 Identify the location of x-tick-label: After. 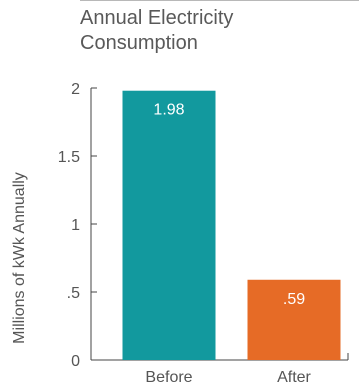
(294, 377).